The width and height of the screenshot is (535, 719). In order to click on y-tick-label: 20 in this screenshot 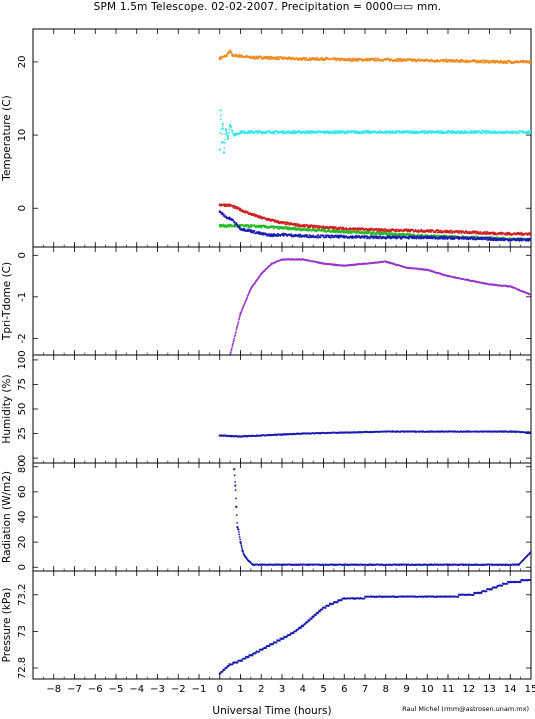, I will do `click(22, 62)`.